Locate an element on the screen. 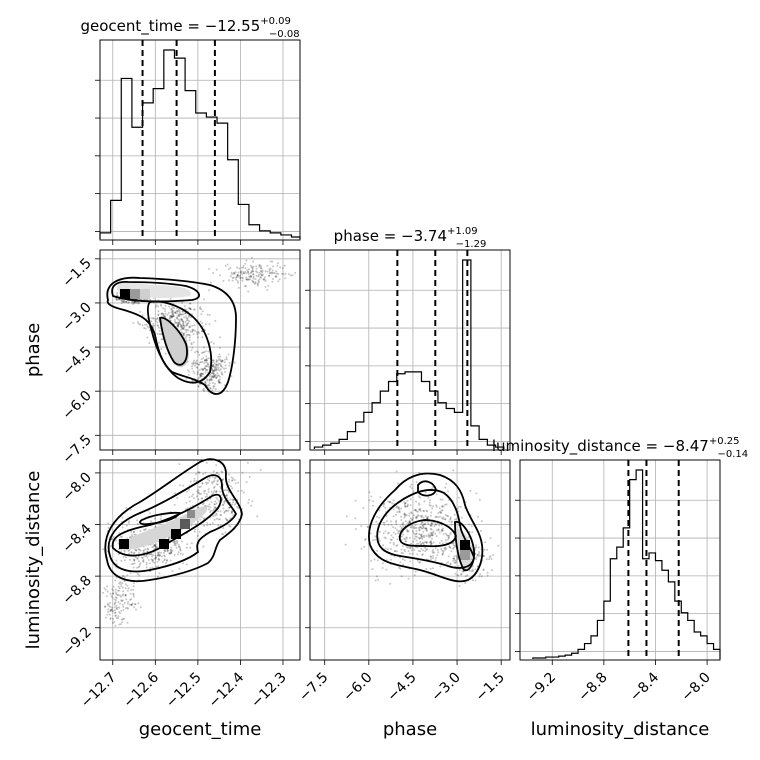  title-geocent_time: geocent_time = −12.55+0.09 −0.08 is located at coordinates (189, 28).